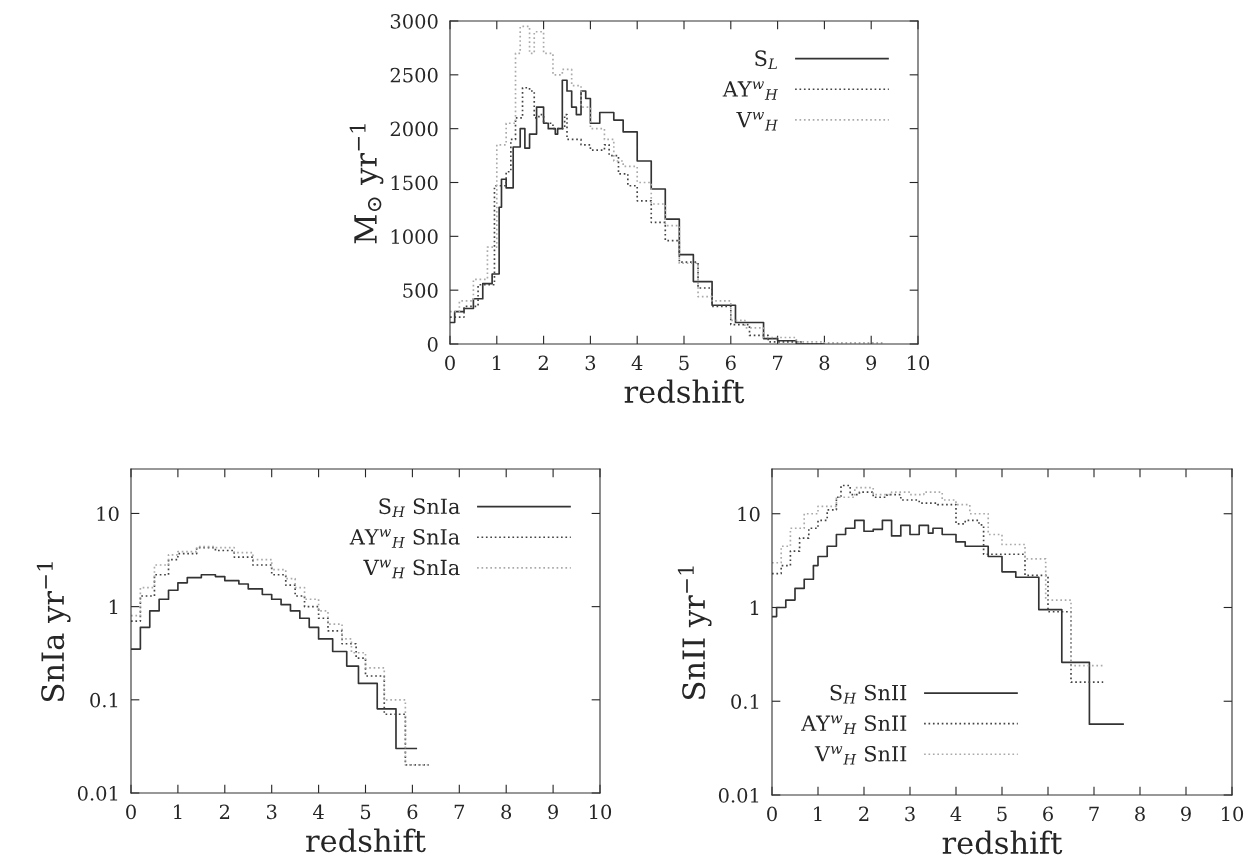 The height and width of the screenshot is (867, 1256). I want to click on y-tick-label: 1500, so click(414, 183).